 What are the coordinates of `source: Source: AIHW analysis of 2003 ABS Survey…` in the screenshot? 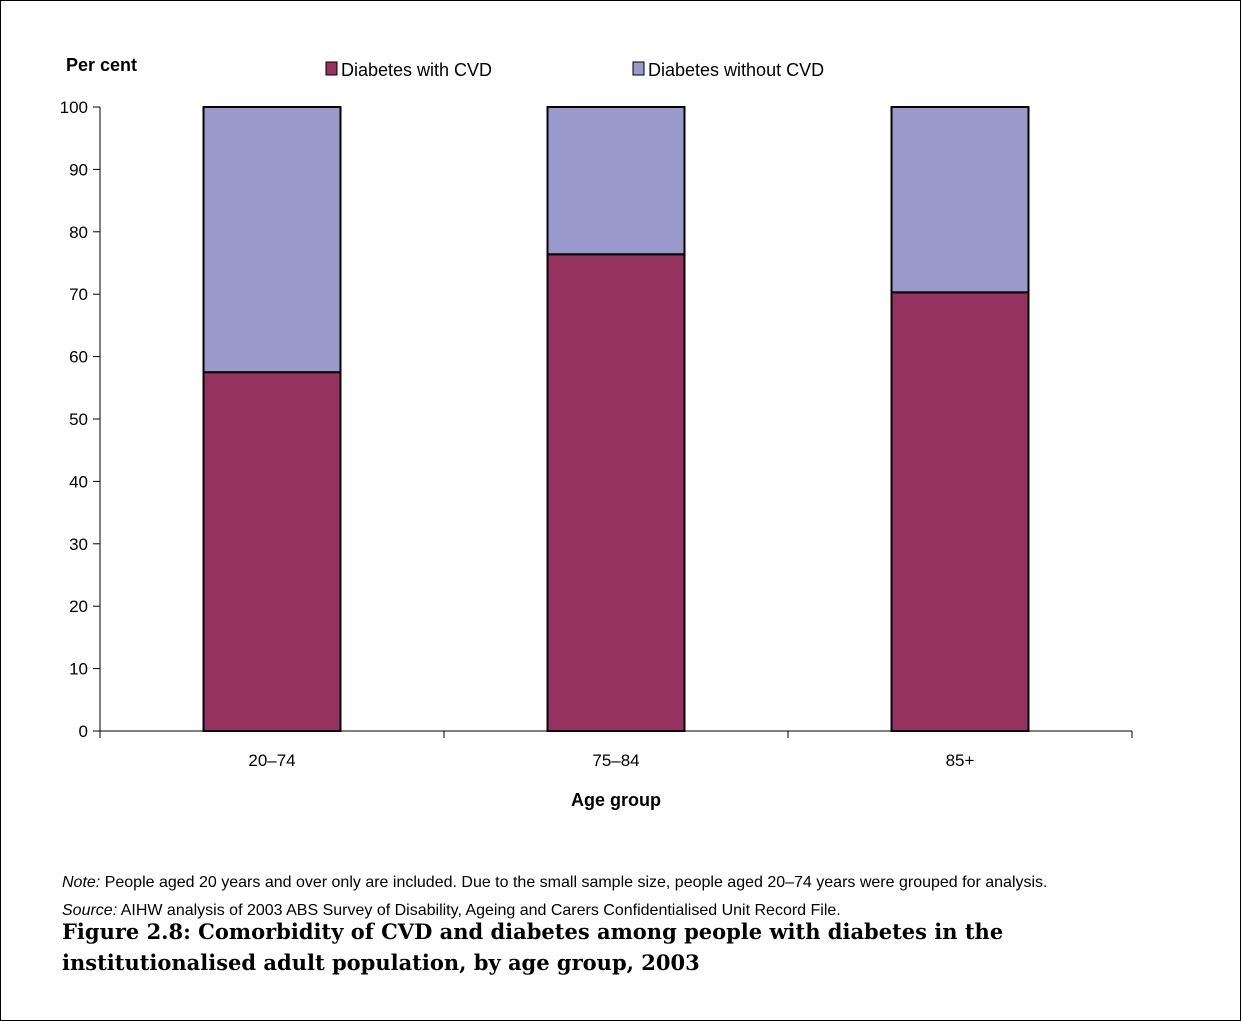 It's located at (451, 911).